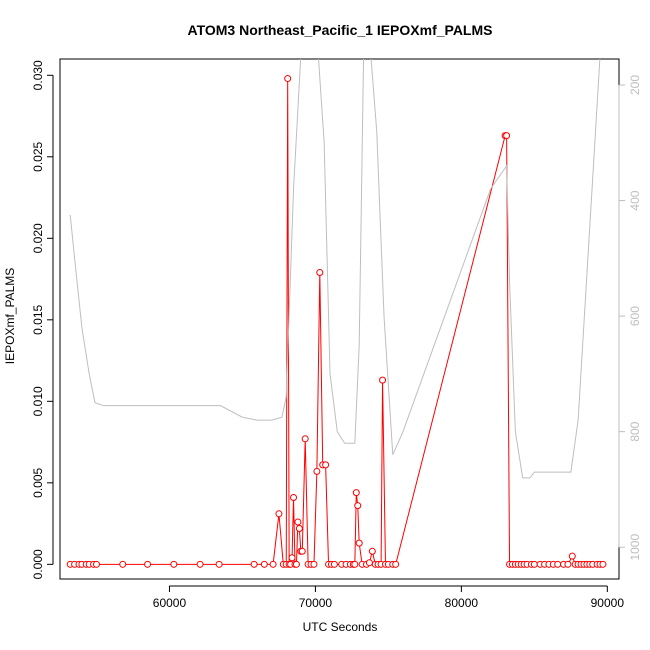 The height and width of the screenshot is (650, 650). I want to click on pressure-axis-right: 200 400 600 800 1000, so click(630, 318).